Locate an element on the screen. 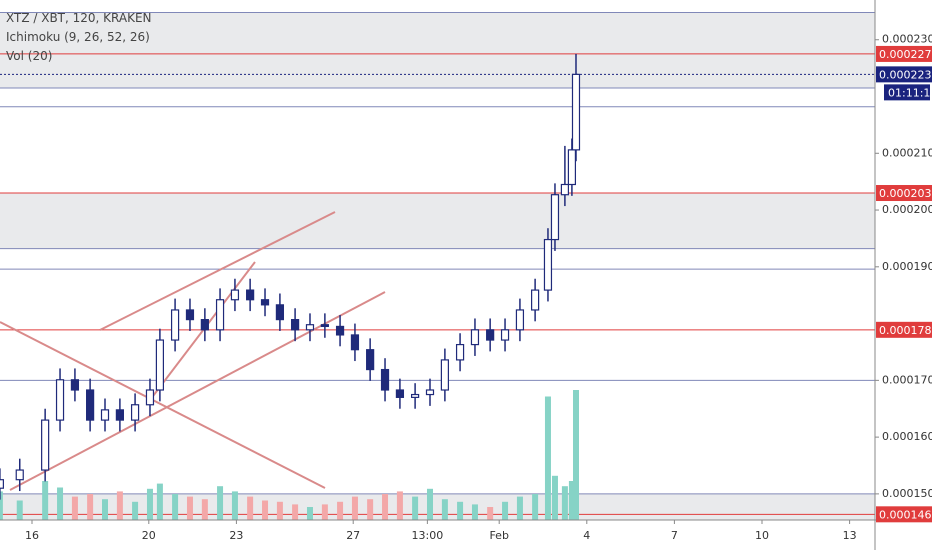  countdown-label: 01:11:18 is located at coordinates (910, 92).